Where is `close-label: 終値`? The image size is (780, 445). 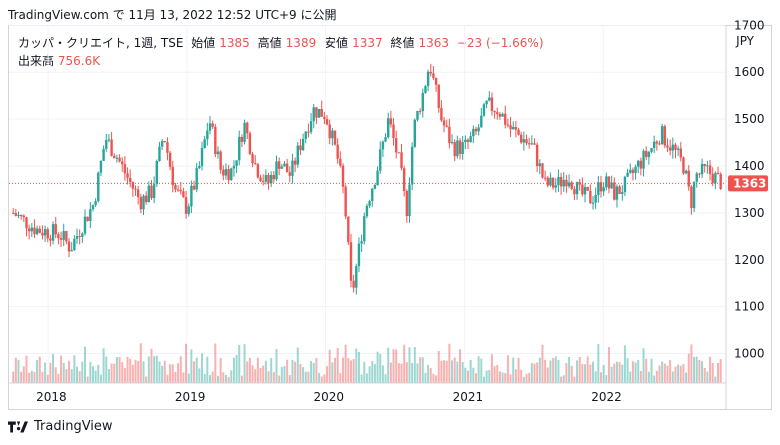
close-label: 終値 is located at coordinates (402, 43).